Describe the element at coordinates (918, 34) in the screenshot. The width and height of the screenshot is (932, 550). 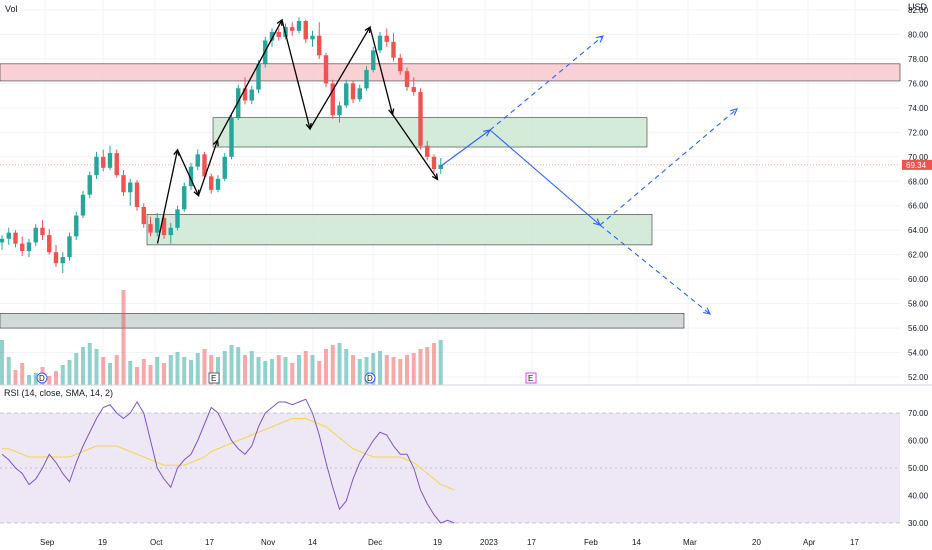
I see `price-tick: 80.00` at that location.